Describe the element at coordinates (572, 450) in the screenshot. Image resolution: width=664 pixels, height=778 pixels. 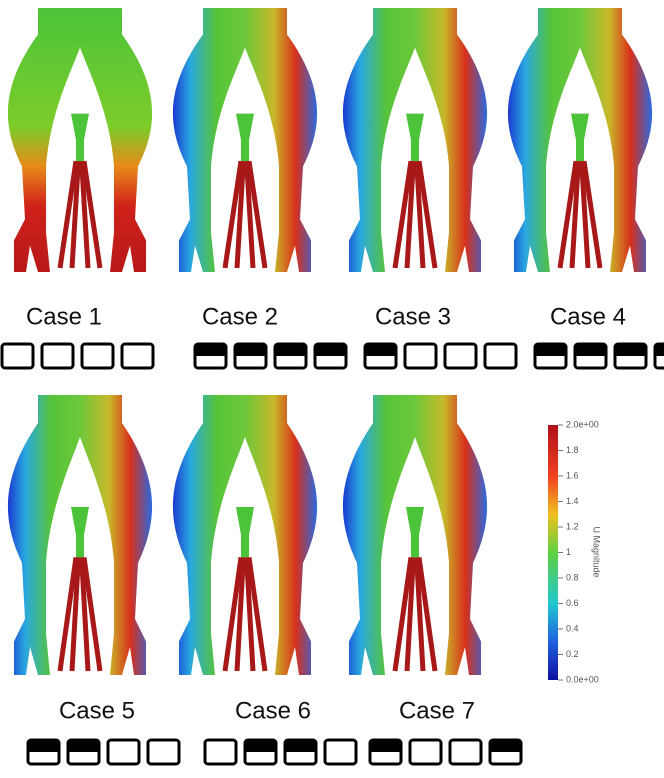
I see `colorbar-tick-label: 1.8` at that location.